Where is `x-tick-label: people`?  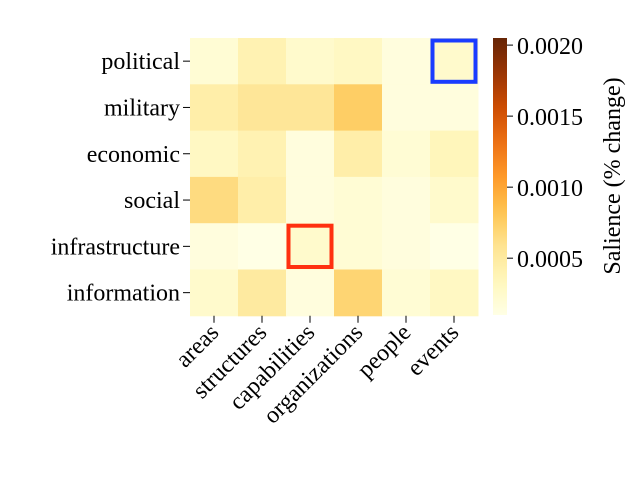
x-tick-label: people is located at coordinates (385, 352).